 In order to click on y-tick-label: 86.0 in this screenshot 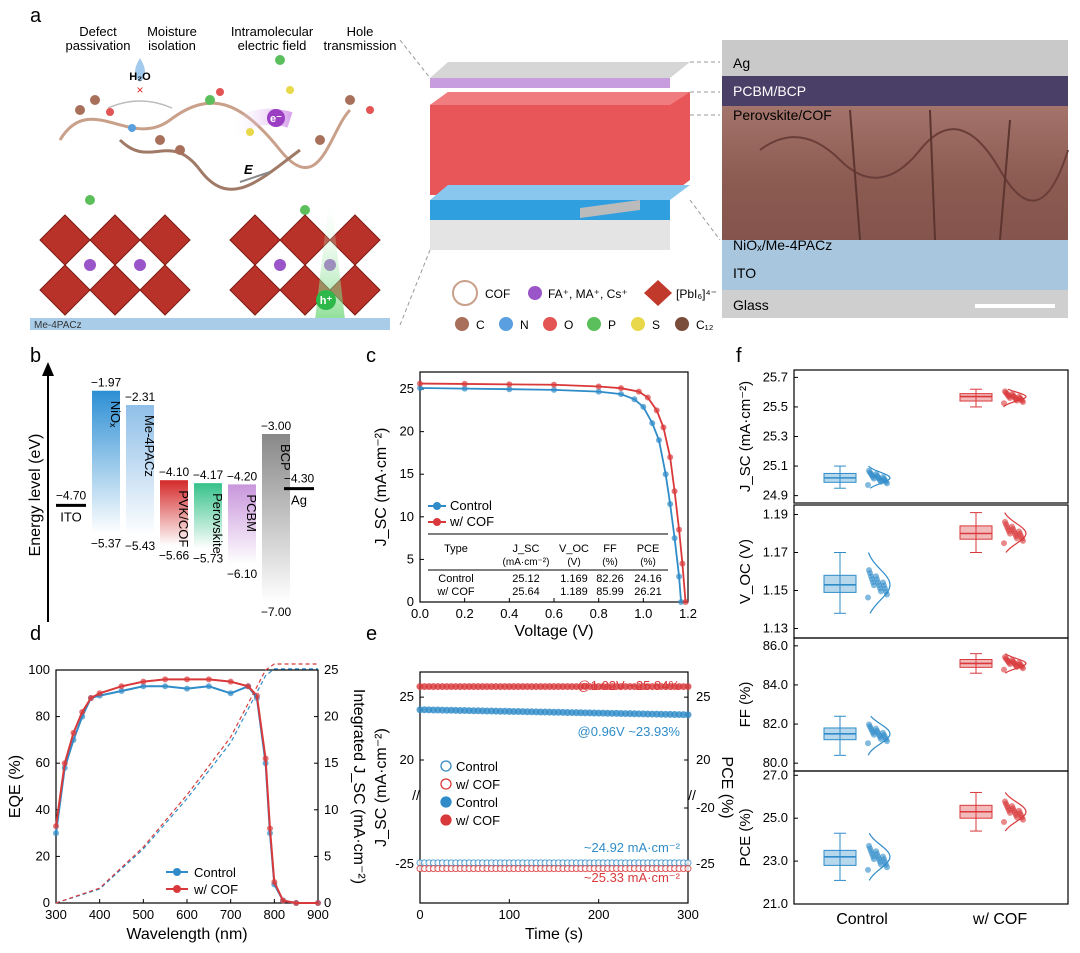, I will do `click(775, 645)`.